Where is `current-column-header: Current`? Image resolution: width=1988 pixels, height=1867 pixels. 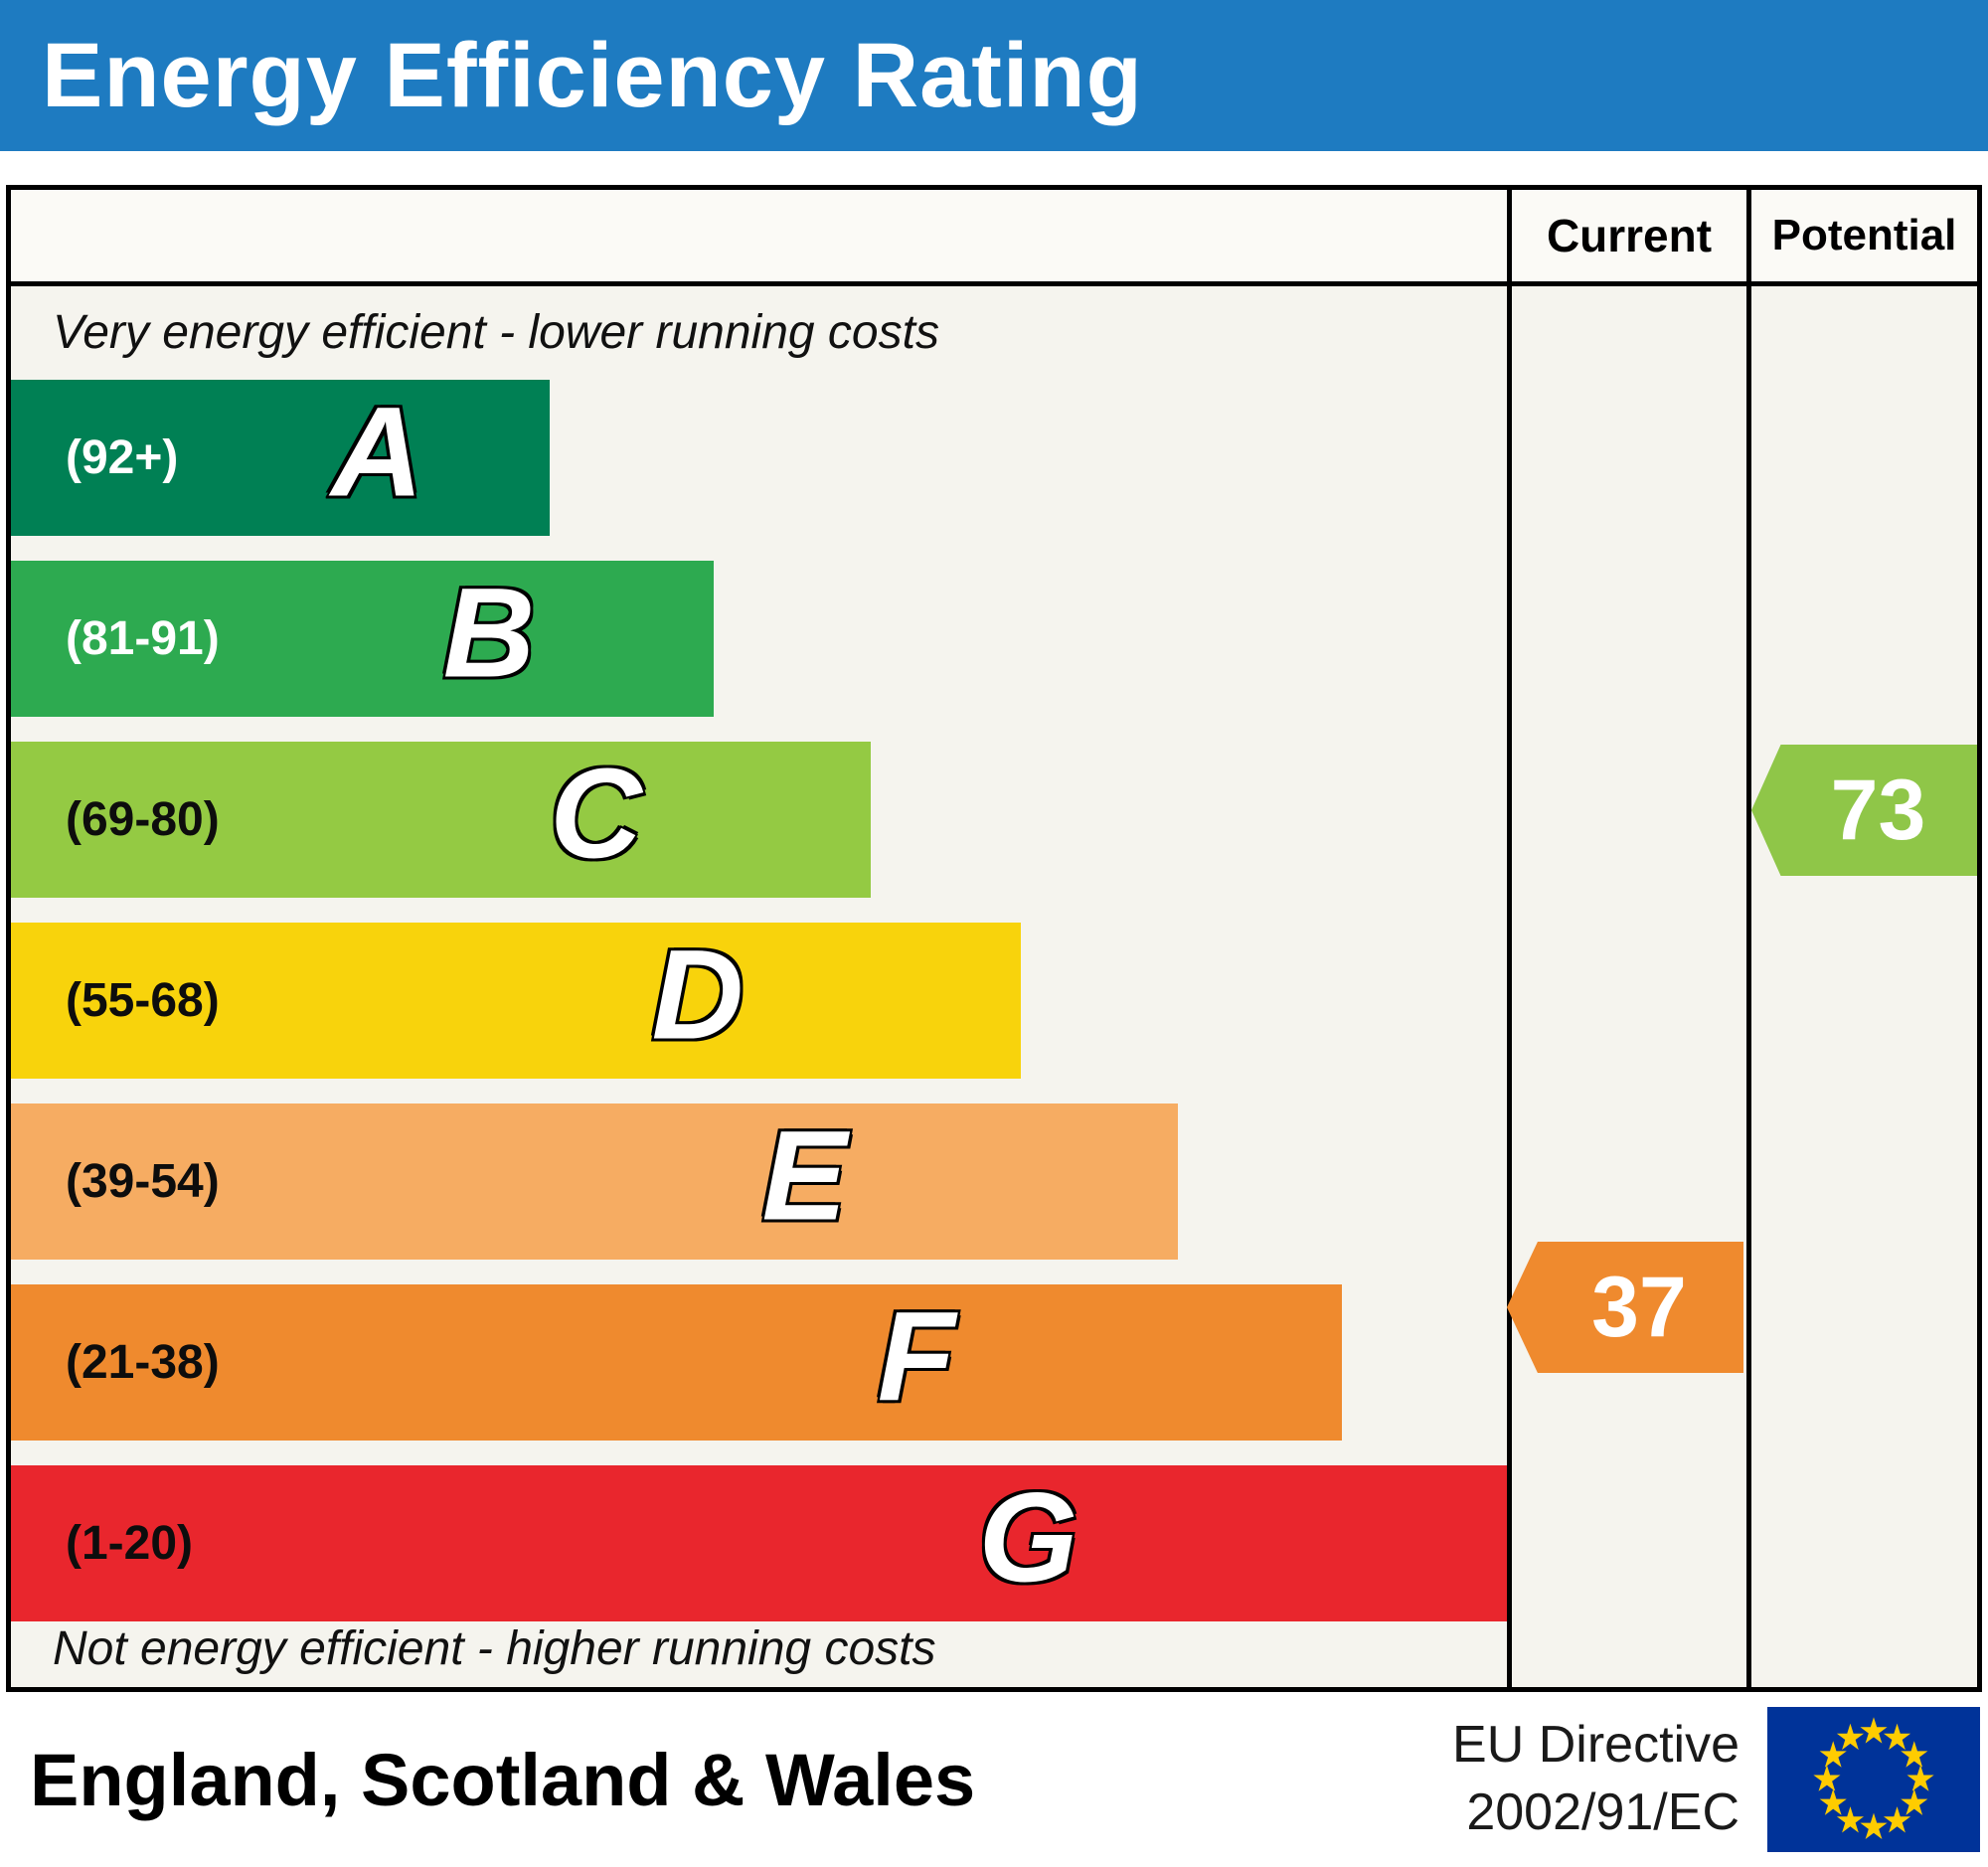 current-column-header: Current is located at coordinates (1629, 235).